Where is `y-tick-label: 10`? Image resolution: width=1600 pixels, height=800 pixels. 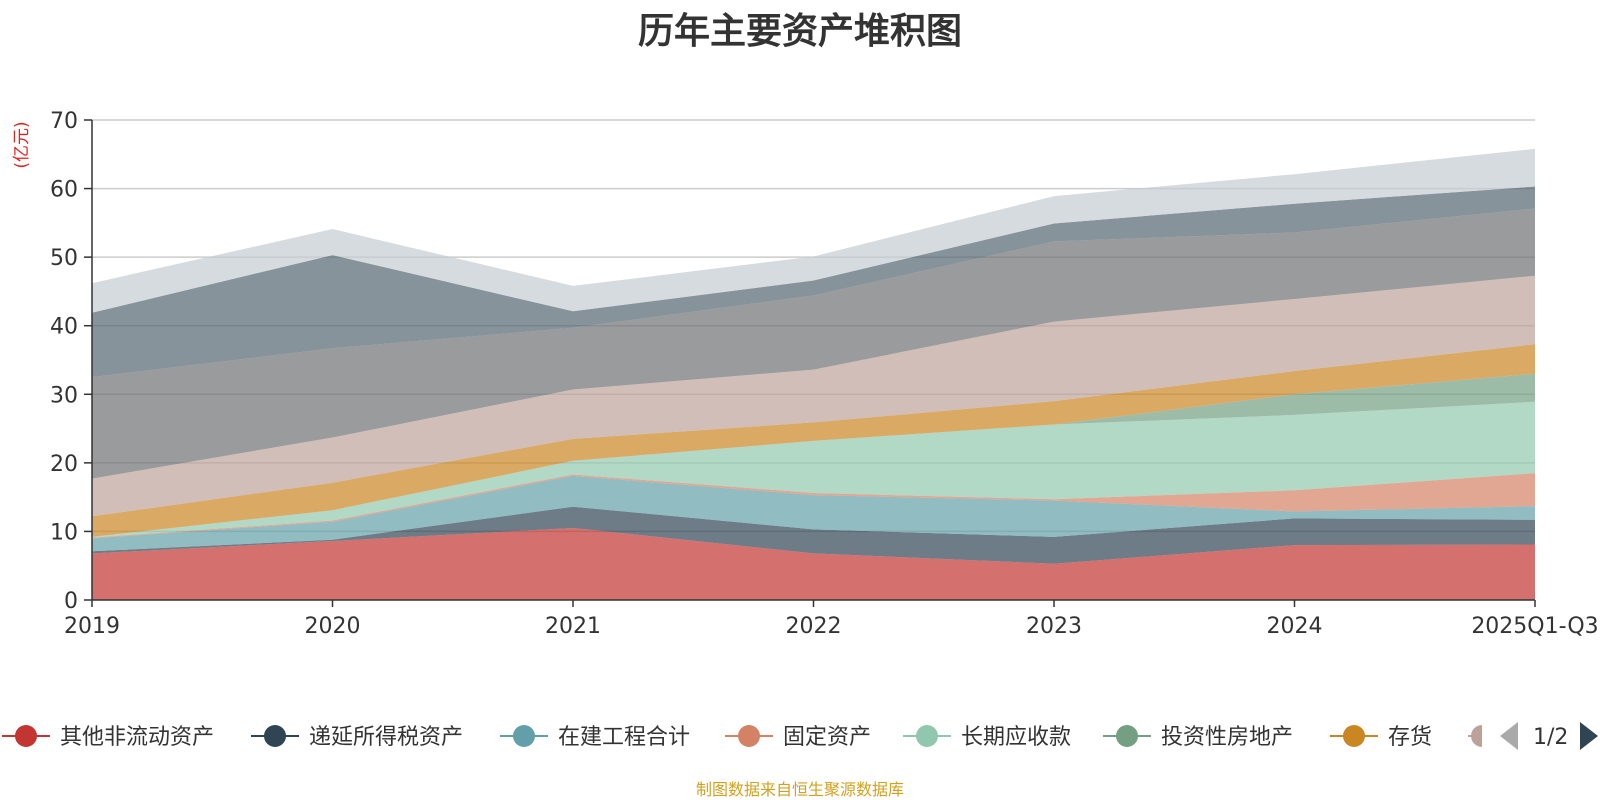
y-tick-label: 10 is located at coordinates (64, 532).